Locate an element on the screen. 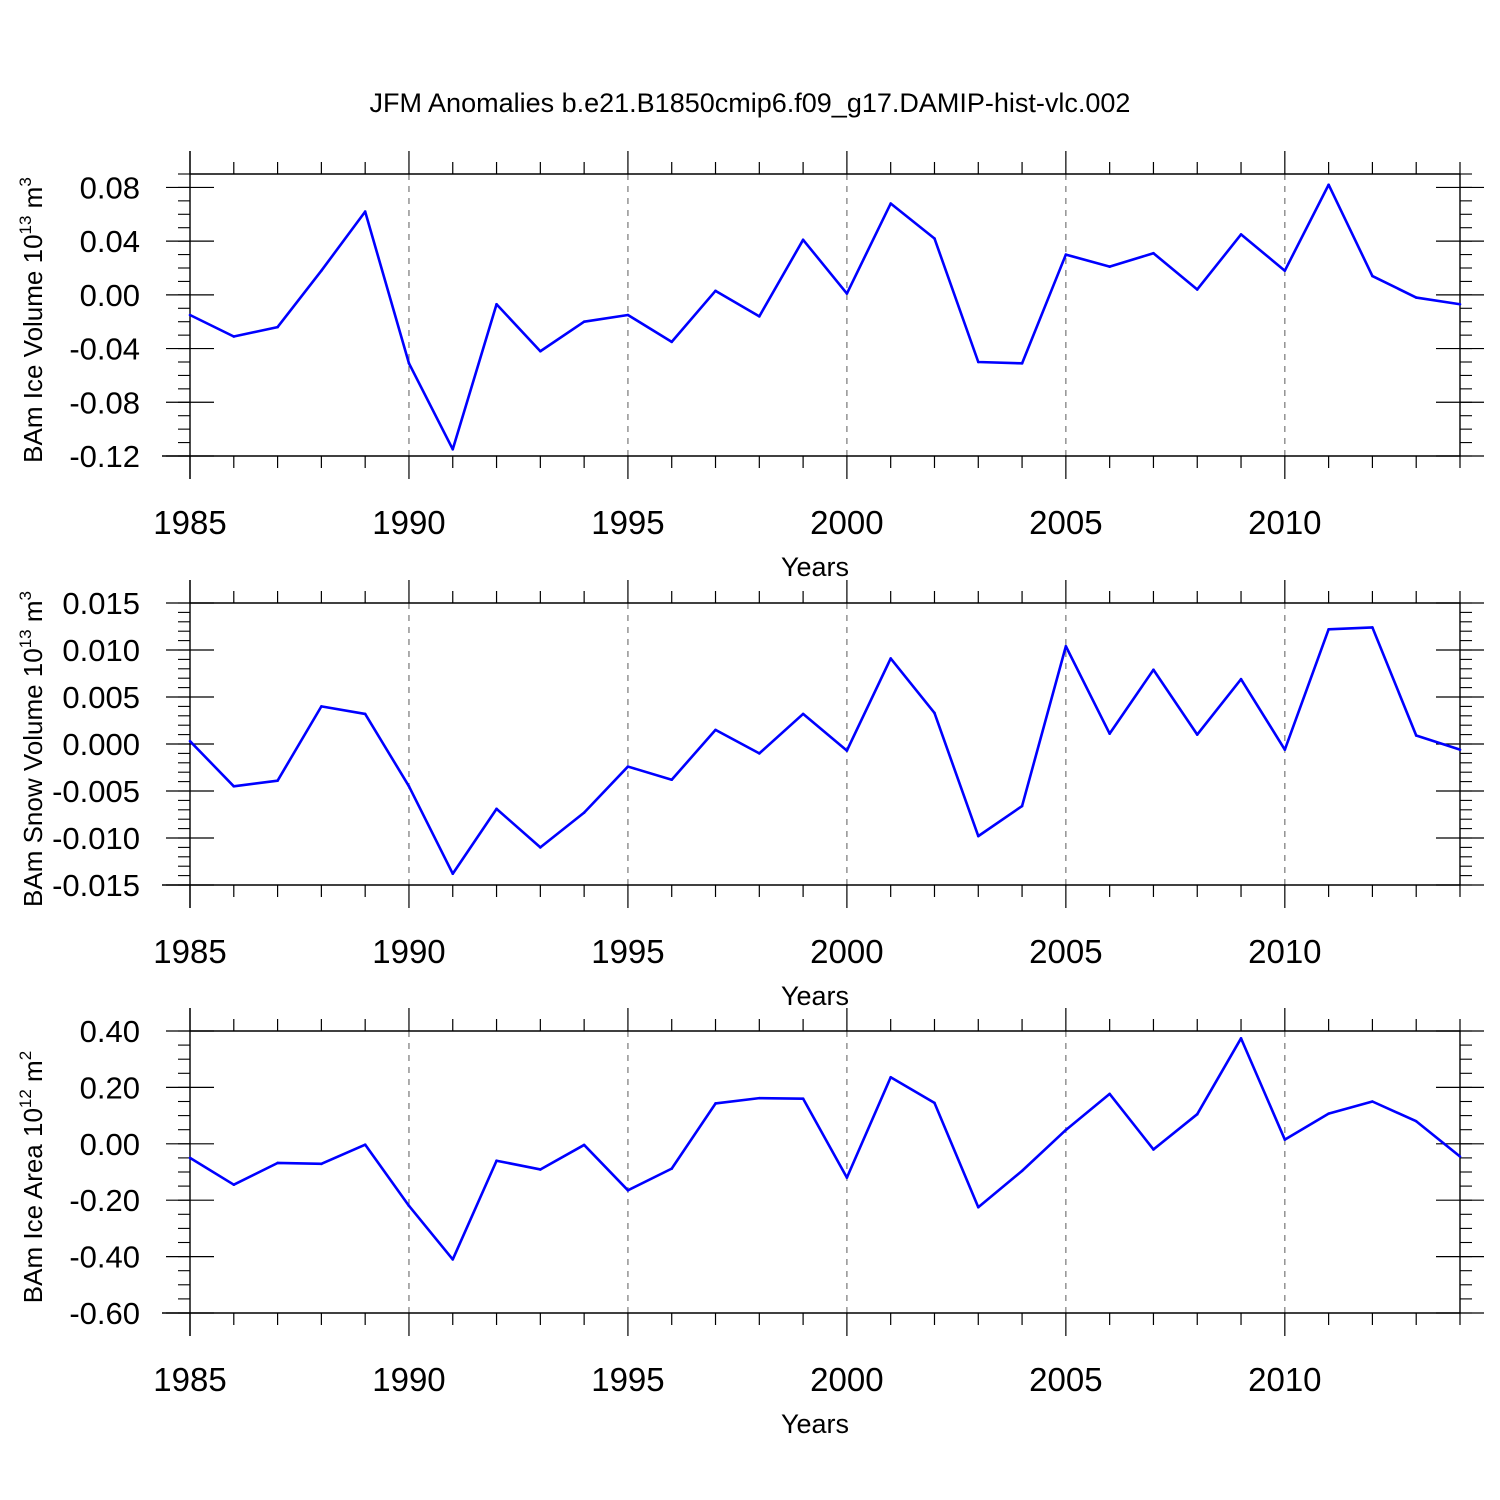 This screenshot has width=1500, height=1500. y-tick-label: 0.005 is located at coordinates (101, 697).